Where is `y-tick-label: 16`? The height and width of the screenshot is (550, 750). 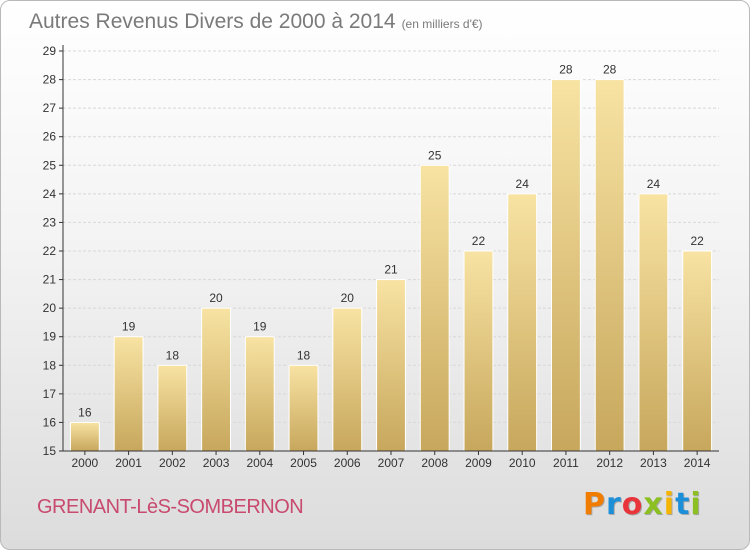
y-tick-label: 16 is located at coordinates (50, 422).